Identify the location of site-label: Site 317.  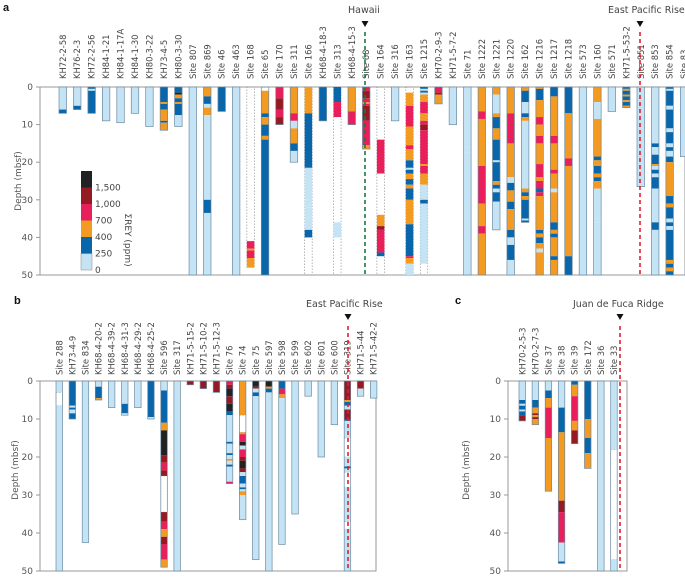
(177, 357).